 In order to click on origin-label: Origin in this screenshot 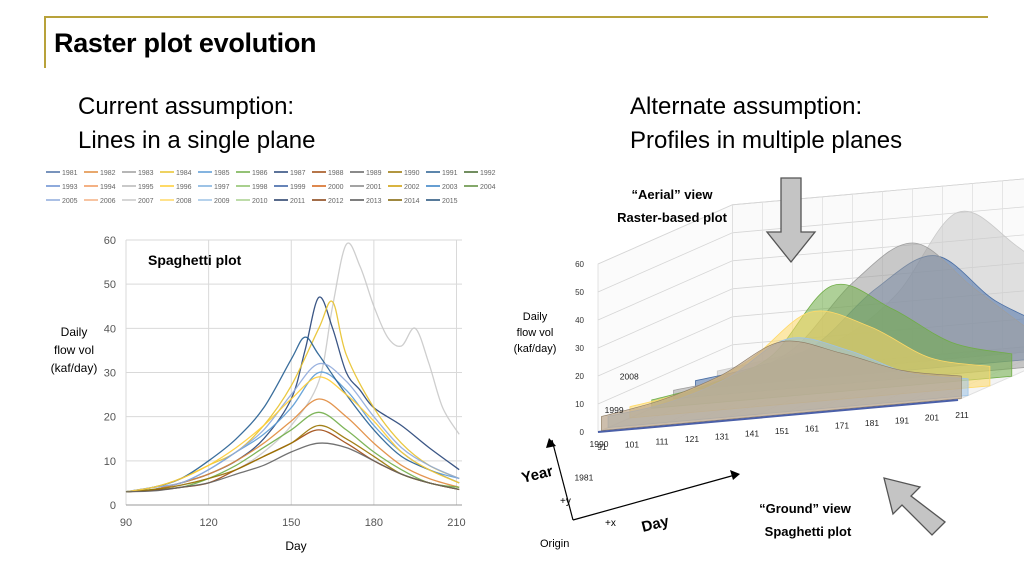, I will do `click(554, 544)`.